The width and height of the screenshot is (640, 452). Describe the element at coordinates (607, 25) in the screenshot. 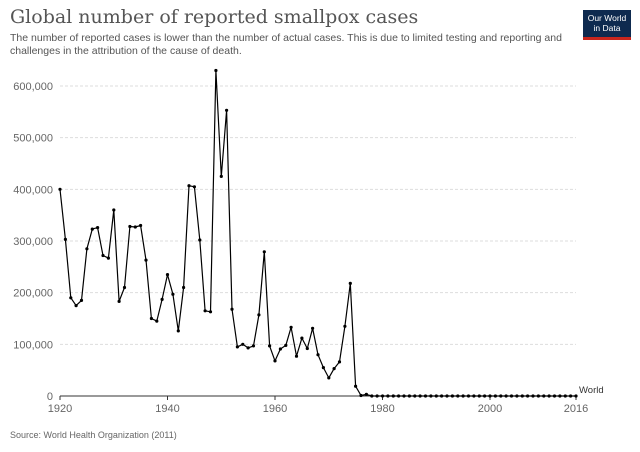

I see `owid-logo: Our World in Data` at that location.